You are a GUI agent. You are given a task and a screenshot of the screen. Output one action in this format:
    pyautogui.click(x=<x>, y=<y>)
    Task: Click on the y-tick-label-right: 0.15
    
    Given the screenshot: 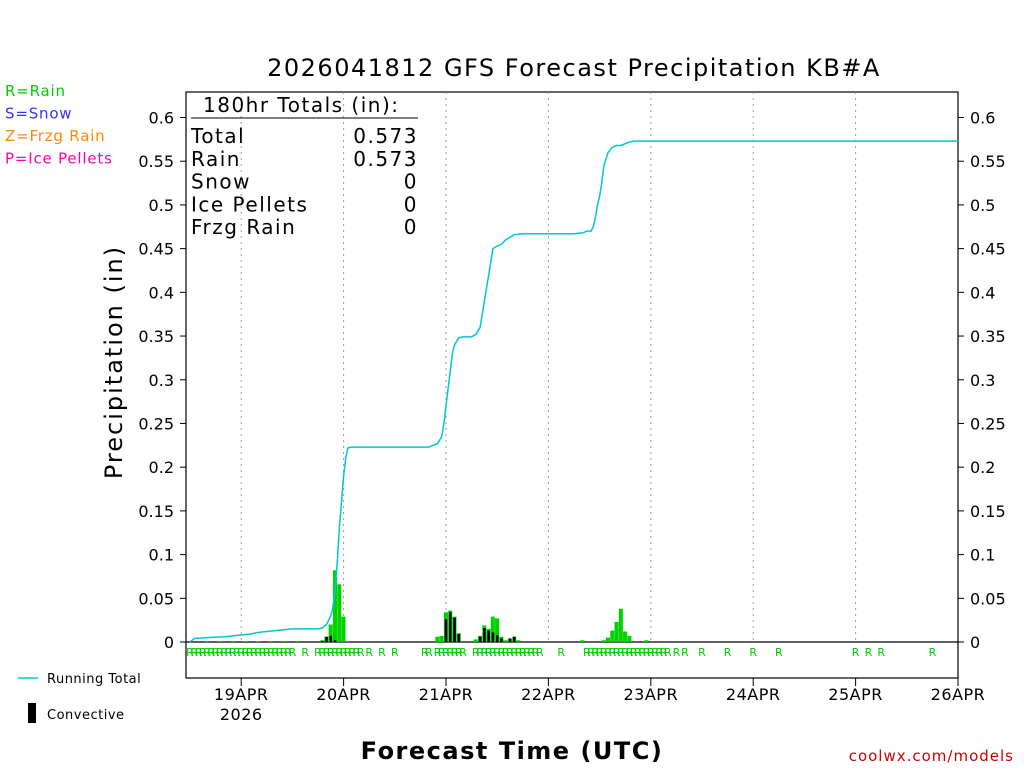 What is the action you would take?
    pyautogui.click(x=988, y=511)
    